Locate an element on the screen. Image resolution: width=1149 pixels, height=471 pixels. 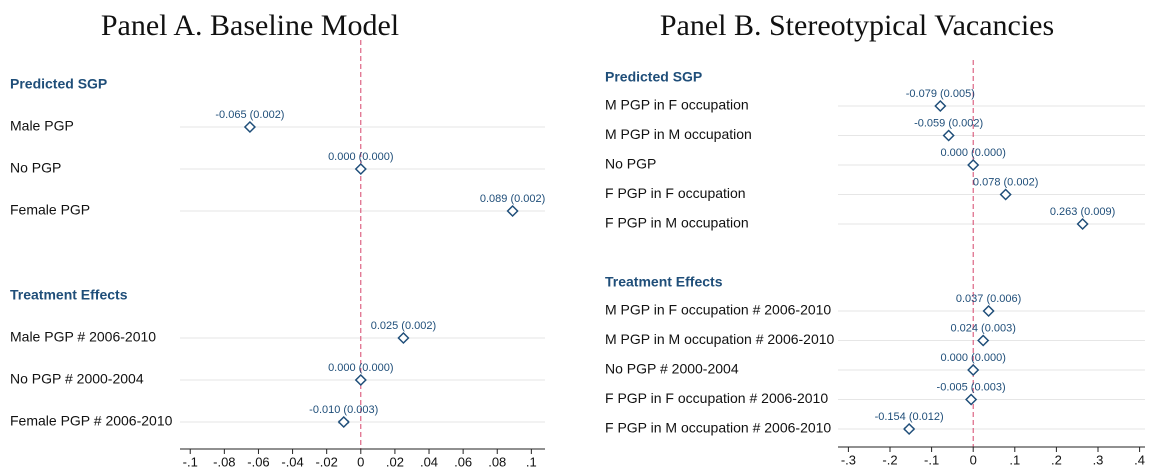
row-label: M PGP in M occupation is located at coordinates (678, 134).